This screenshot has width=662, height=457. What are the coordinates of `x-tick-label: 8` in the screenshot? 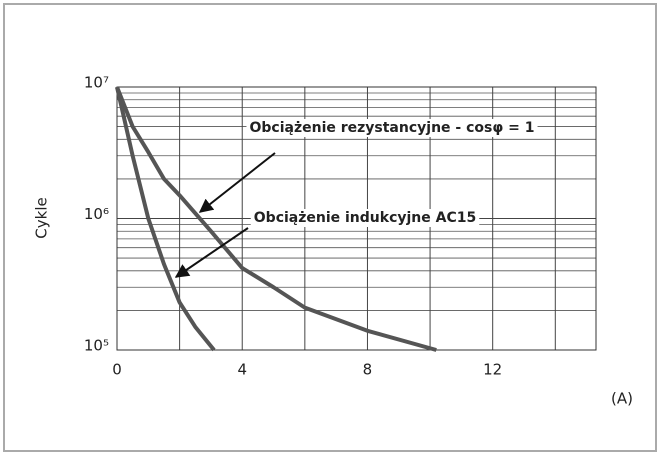 It's located at (368, 370).